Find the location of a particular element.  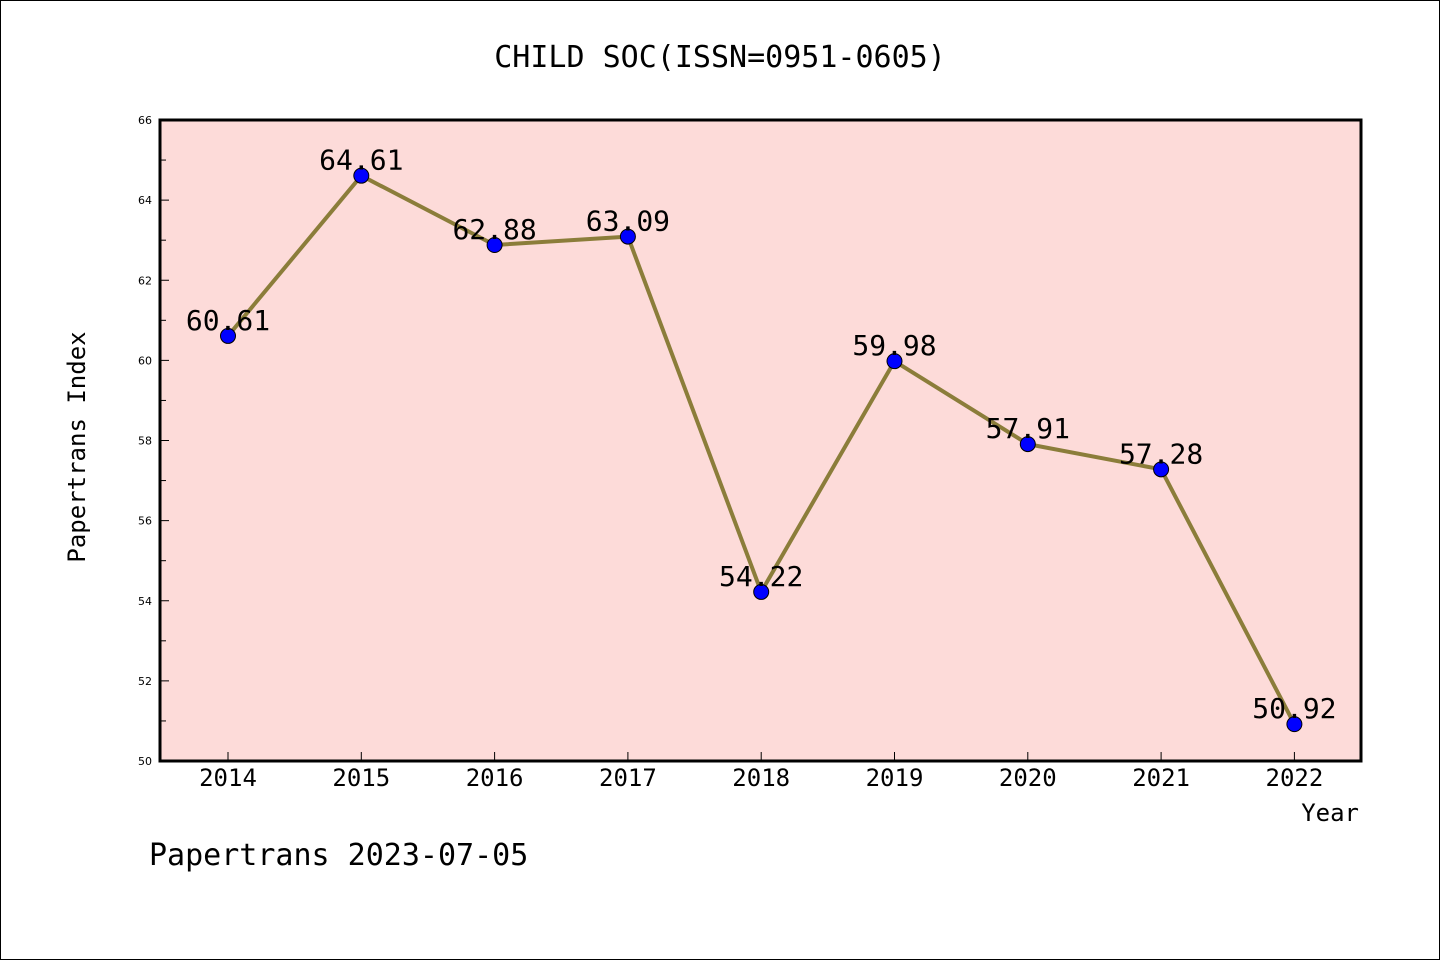

y-tick-label: 58 is located at coordinates (145, 441).